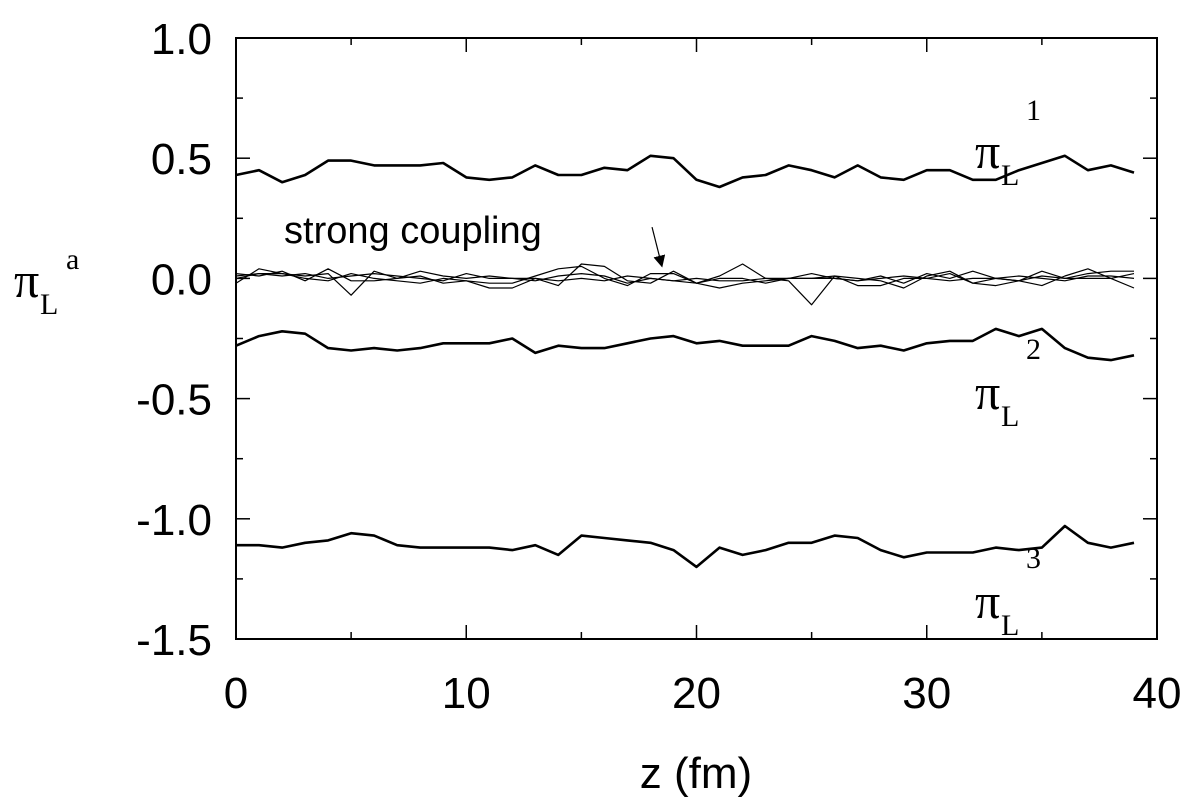 Image resolution: width=1193 pixels, height=803 pixels. I want to click on series-label-superscript: 3, so click(1033, 558).